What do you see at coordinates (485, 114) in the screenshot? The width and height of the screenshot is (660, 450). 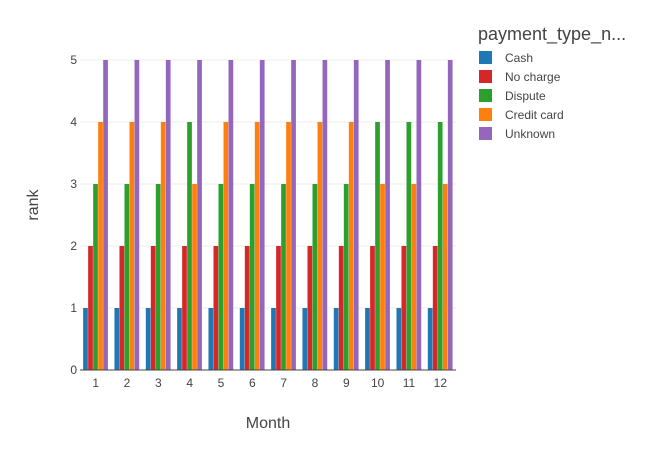 I see `legend-swatch-credit-card` at bounding box center [485, 114].